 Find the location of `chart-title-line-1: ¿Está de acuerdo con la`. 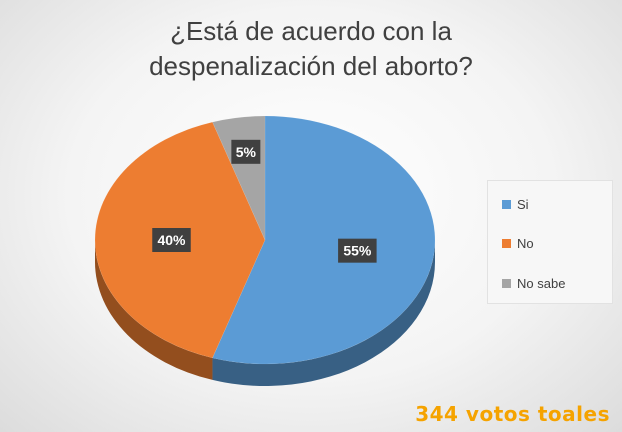

chart-title-line-1: ¿Está de acuerdo con la is located at coordinates (311, 31).